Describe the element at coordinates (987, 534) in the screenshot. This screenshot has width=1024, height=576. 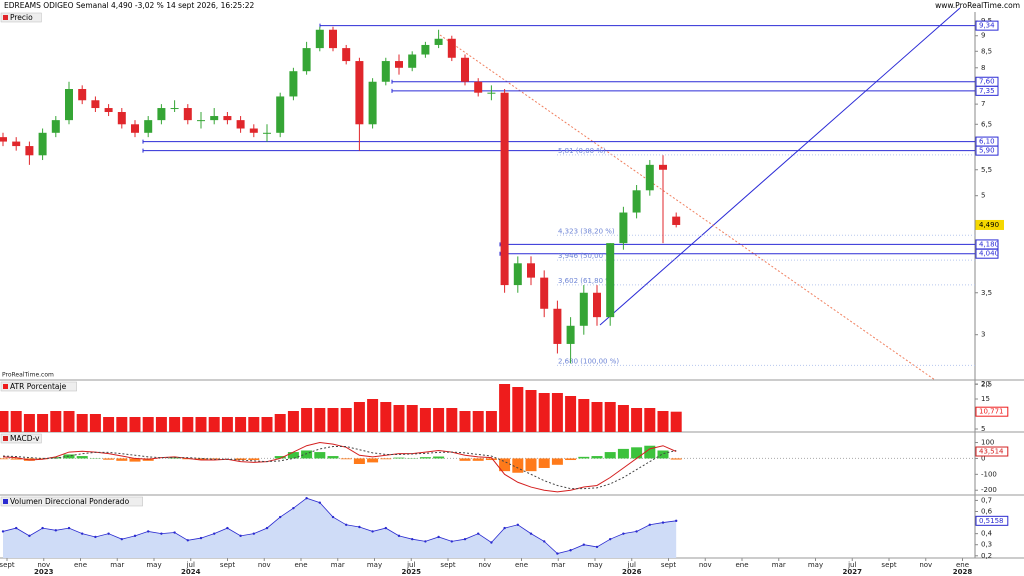
I see `y-tick-label: 0,4` at that location.